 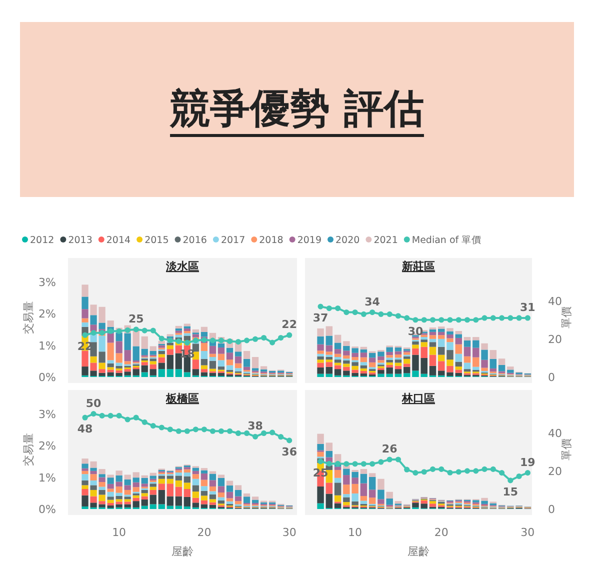 I want to click on data-label: 19, so click(x=528, y=462).